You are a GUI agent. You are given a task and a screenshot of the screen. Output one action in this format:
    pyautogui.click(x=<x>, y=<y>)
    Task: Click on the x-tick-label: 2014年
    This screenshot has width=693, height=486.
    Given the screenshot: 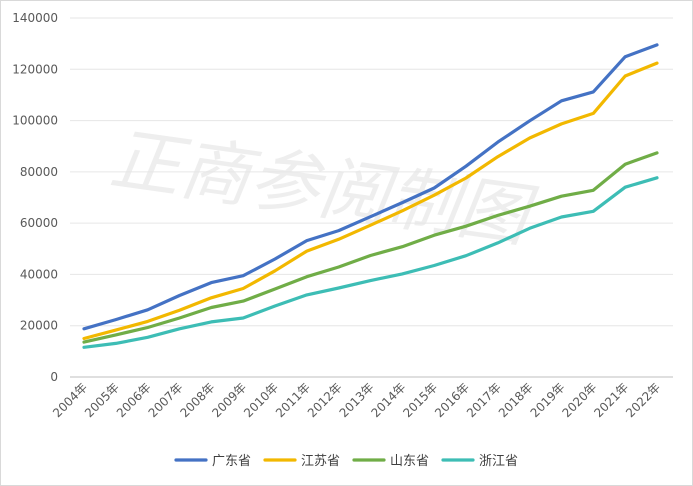 What is the action you would take?
    pyautogui.click(x=388, y=400)
    